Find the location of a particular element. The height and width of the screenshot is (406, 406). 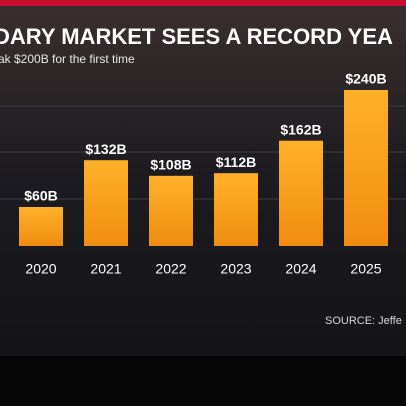

top-stripe is located at coordinates (203, 3).